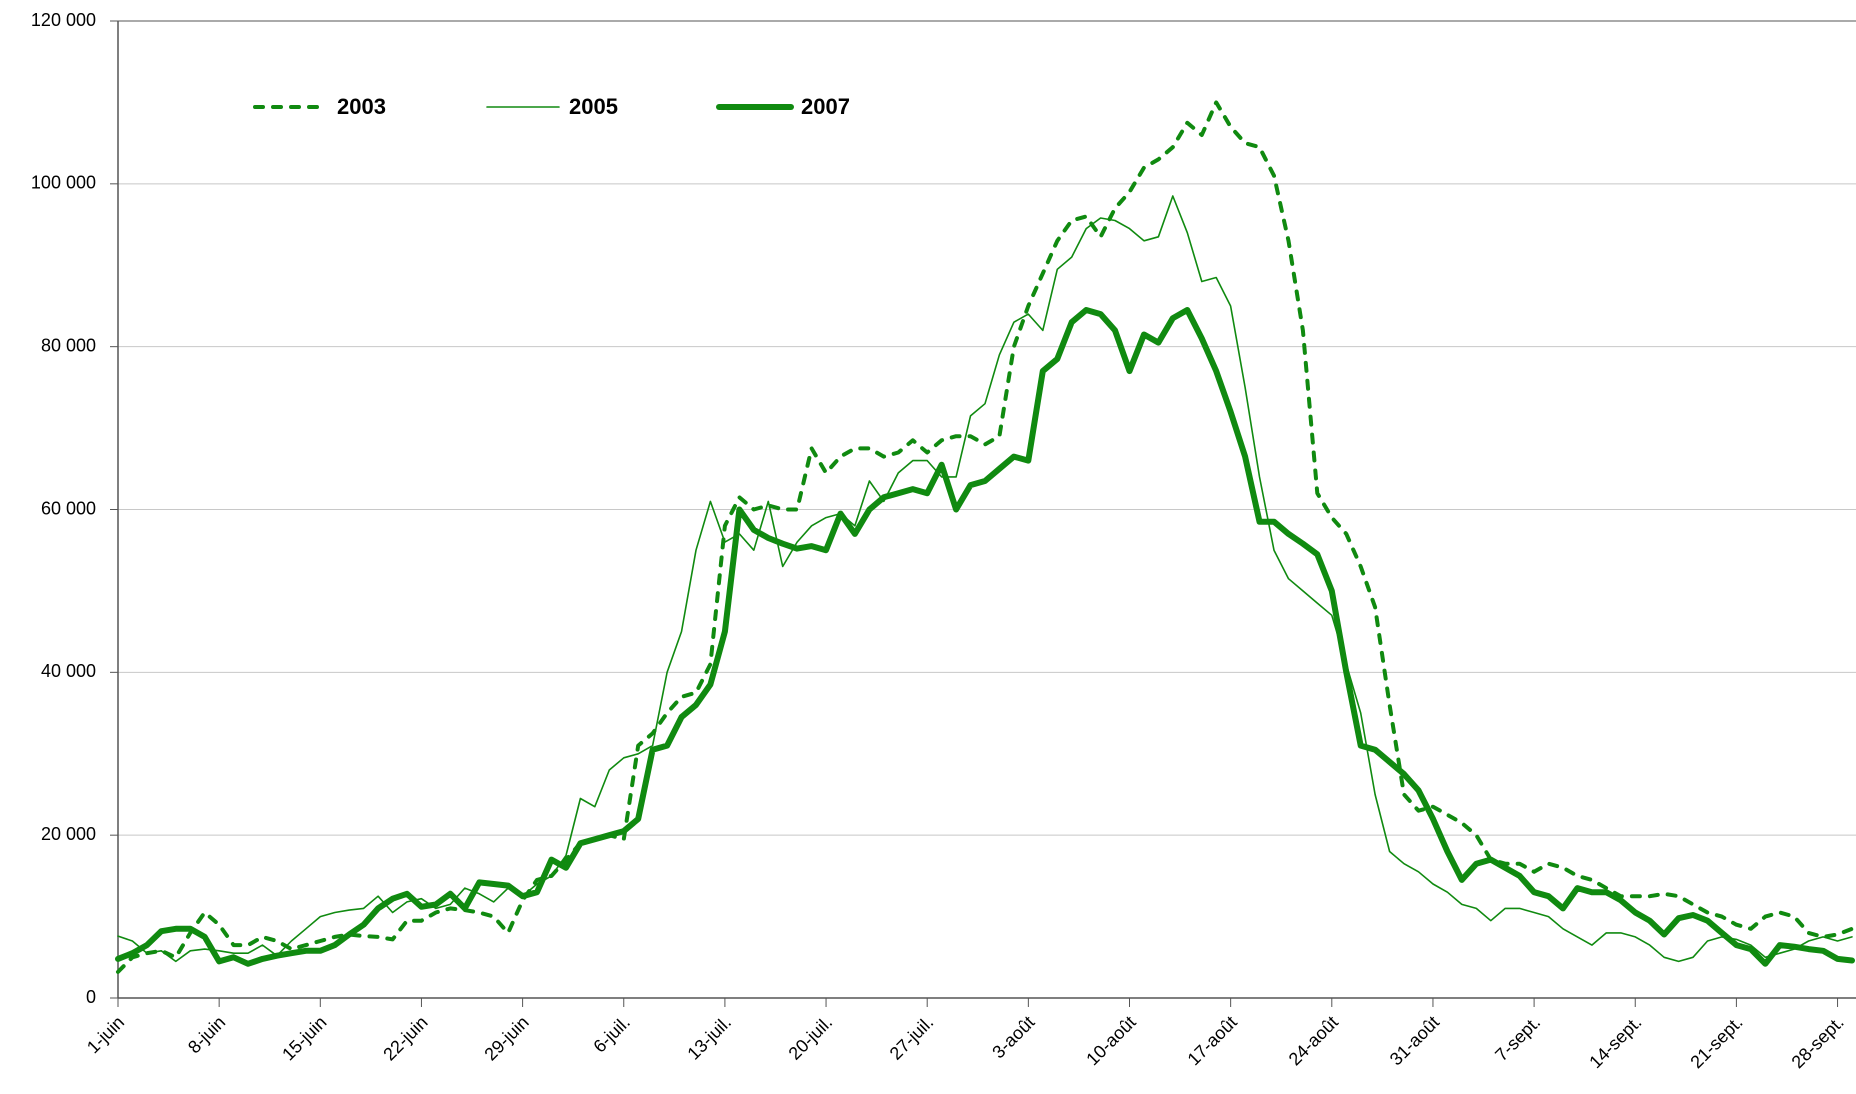 This screenshot has height=1094, width=1856. I want to click on x-tick-label: 31-août, so click(1414, 1040).